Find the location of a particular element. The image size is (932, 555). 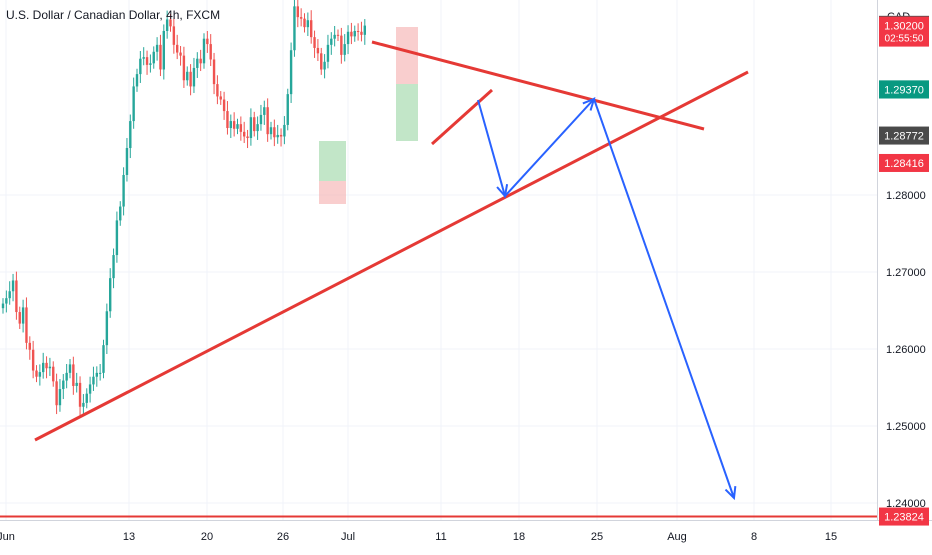

price-label: 1.28416 is located at coordinates (904, 164).